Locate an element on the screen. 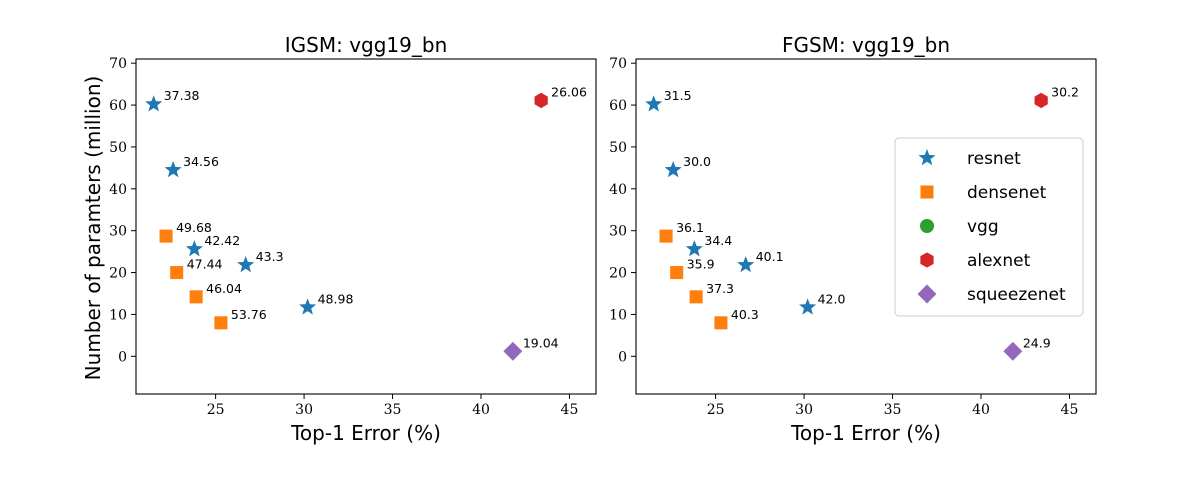 The height and width of the screenshot is (485, 1185). chart-title: FGSM: vgg19_bn is located at coordinates (866, 45).